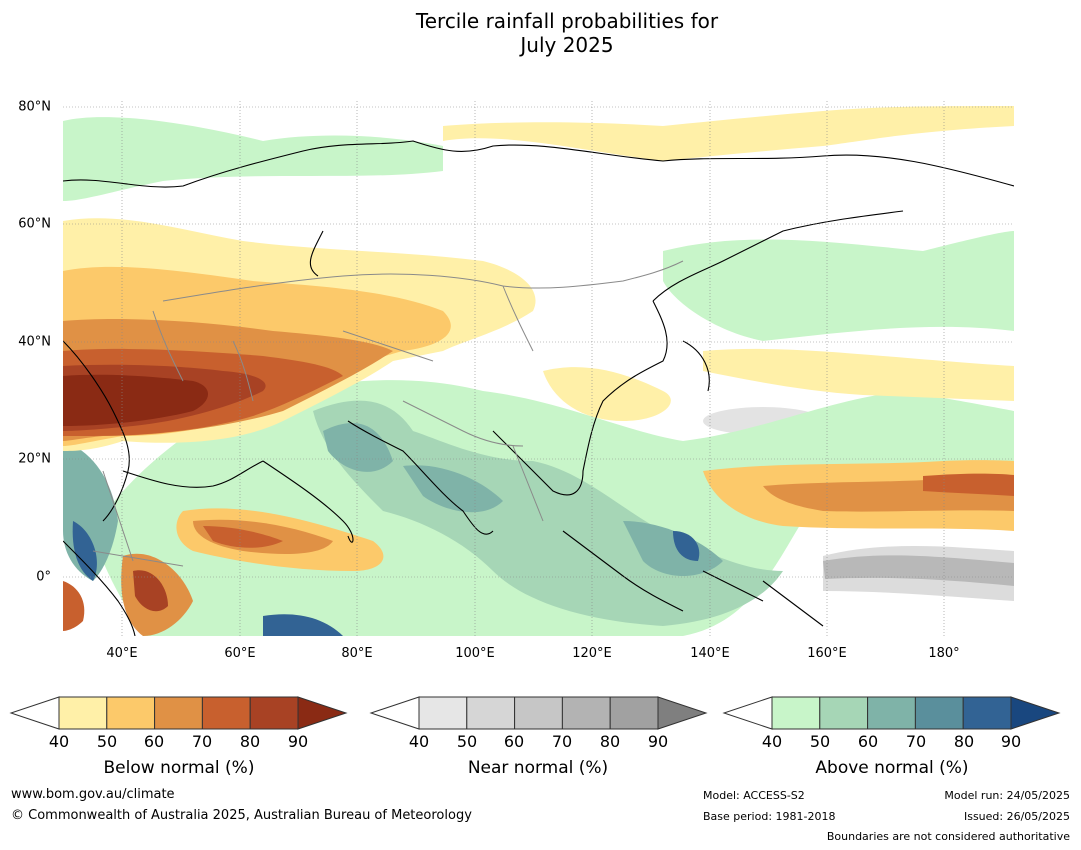 The image size is (1081, 850). Describe the element at coordinates (658, 741) in the screenshot. I see `near-tick-90: 90` at that location.